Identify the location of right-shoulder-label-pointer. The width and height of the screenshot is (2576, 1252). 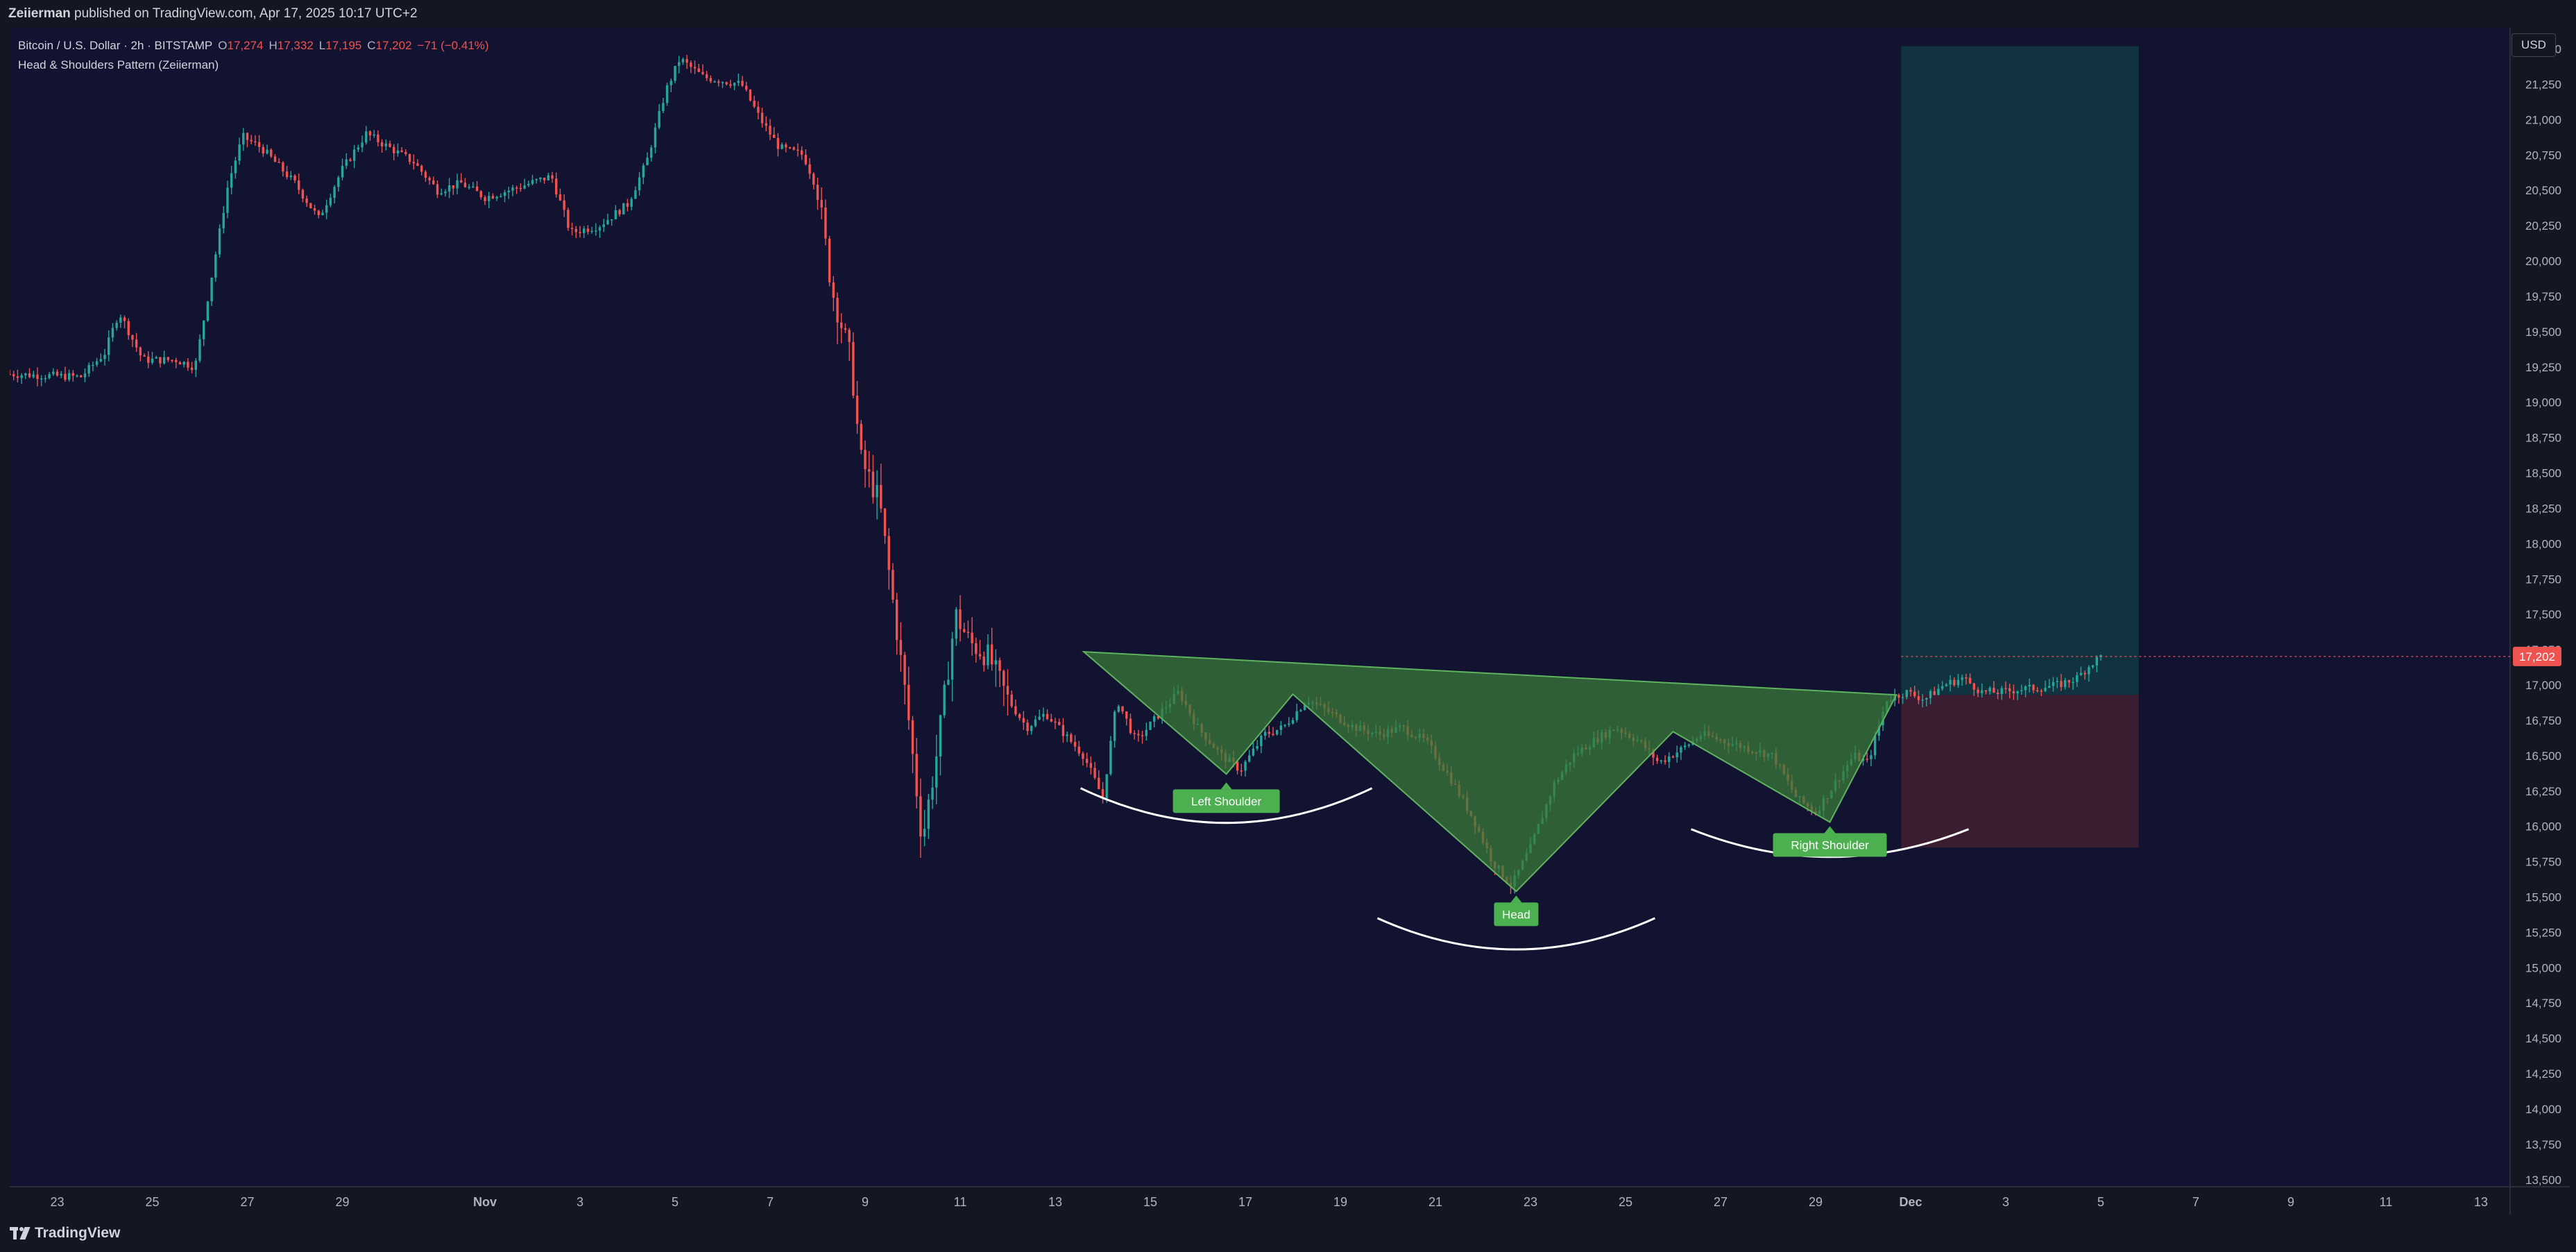
(1830, 830).